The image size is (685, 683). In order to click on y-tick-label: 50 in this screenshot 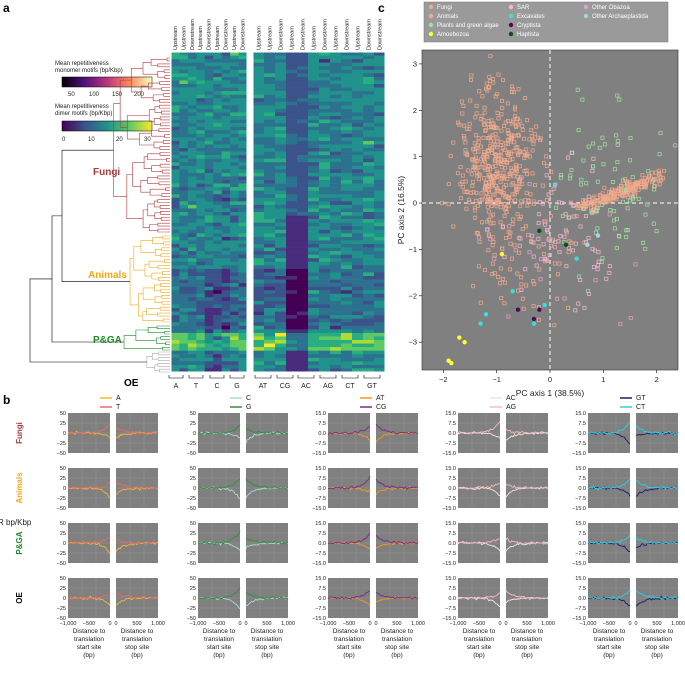, I will do `click(63, 524)`.